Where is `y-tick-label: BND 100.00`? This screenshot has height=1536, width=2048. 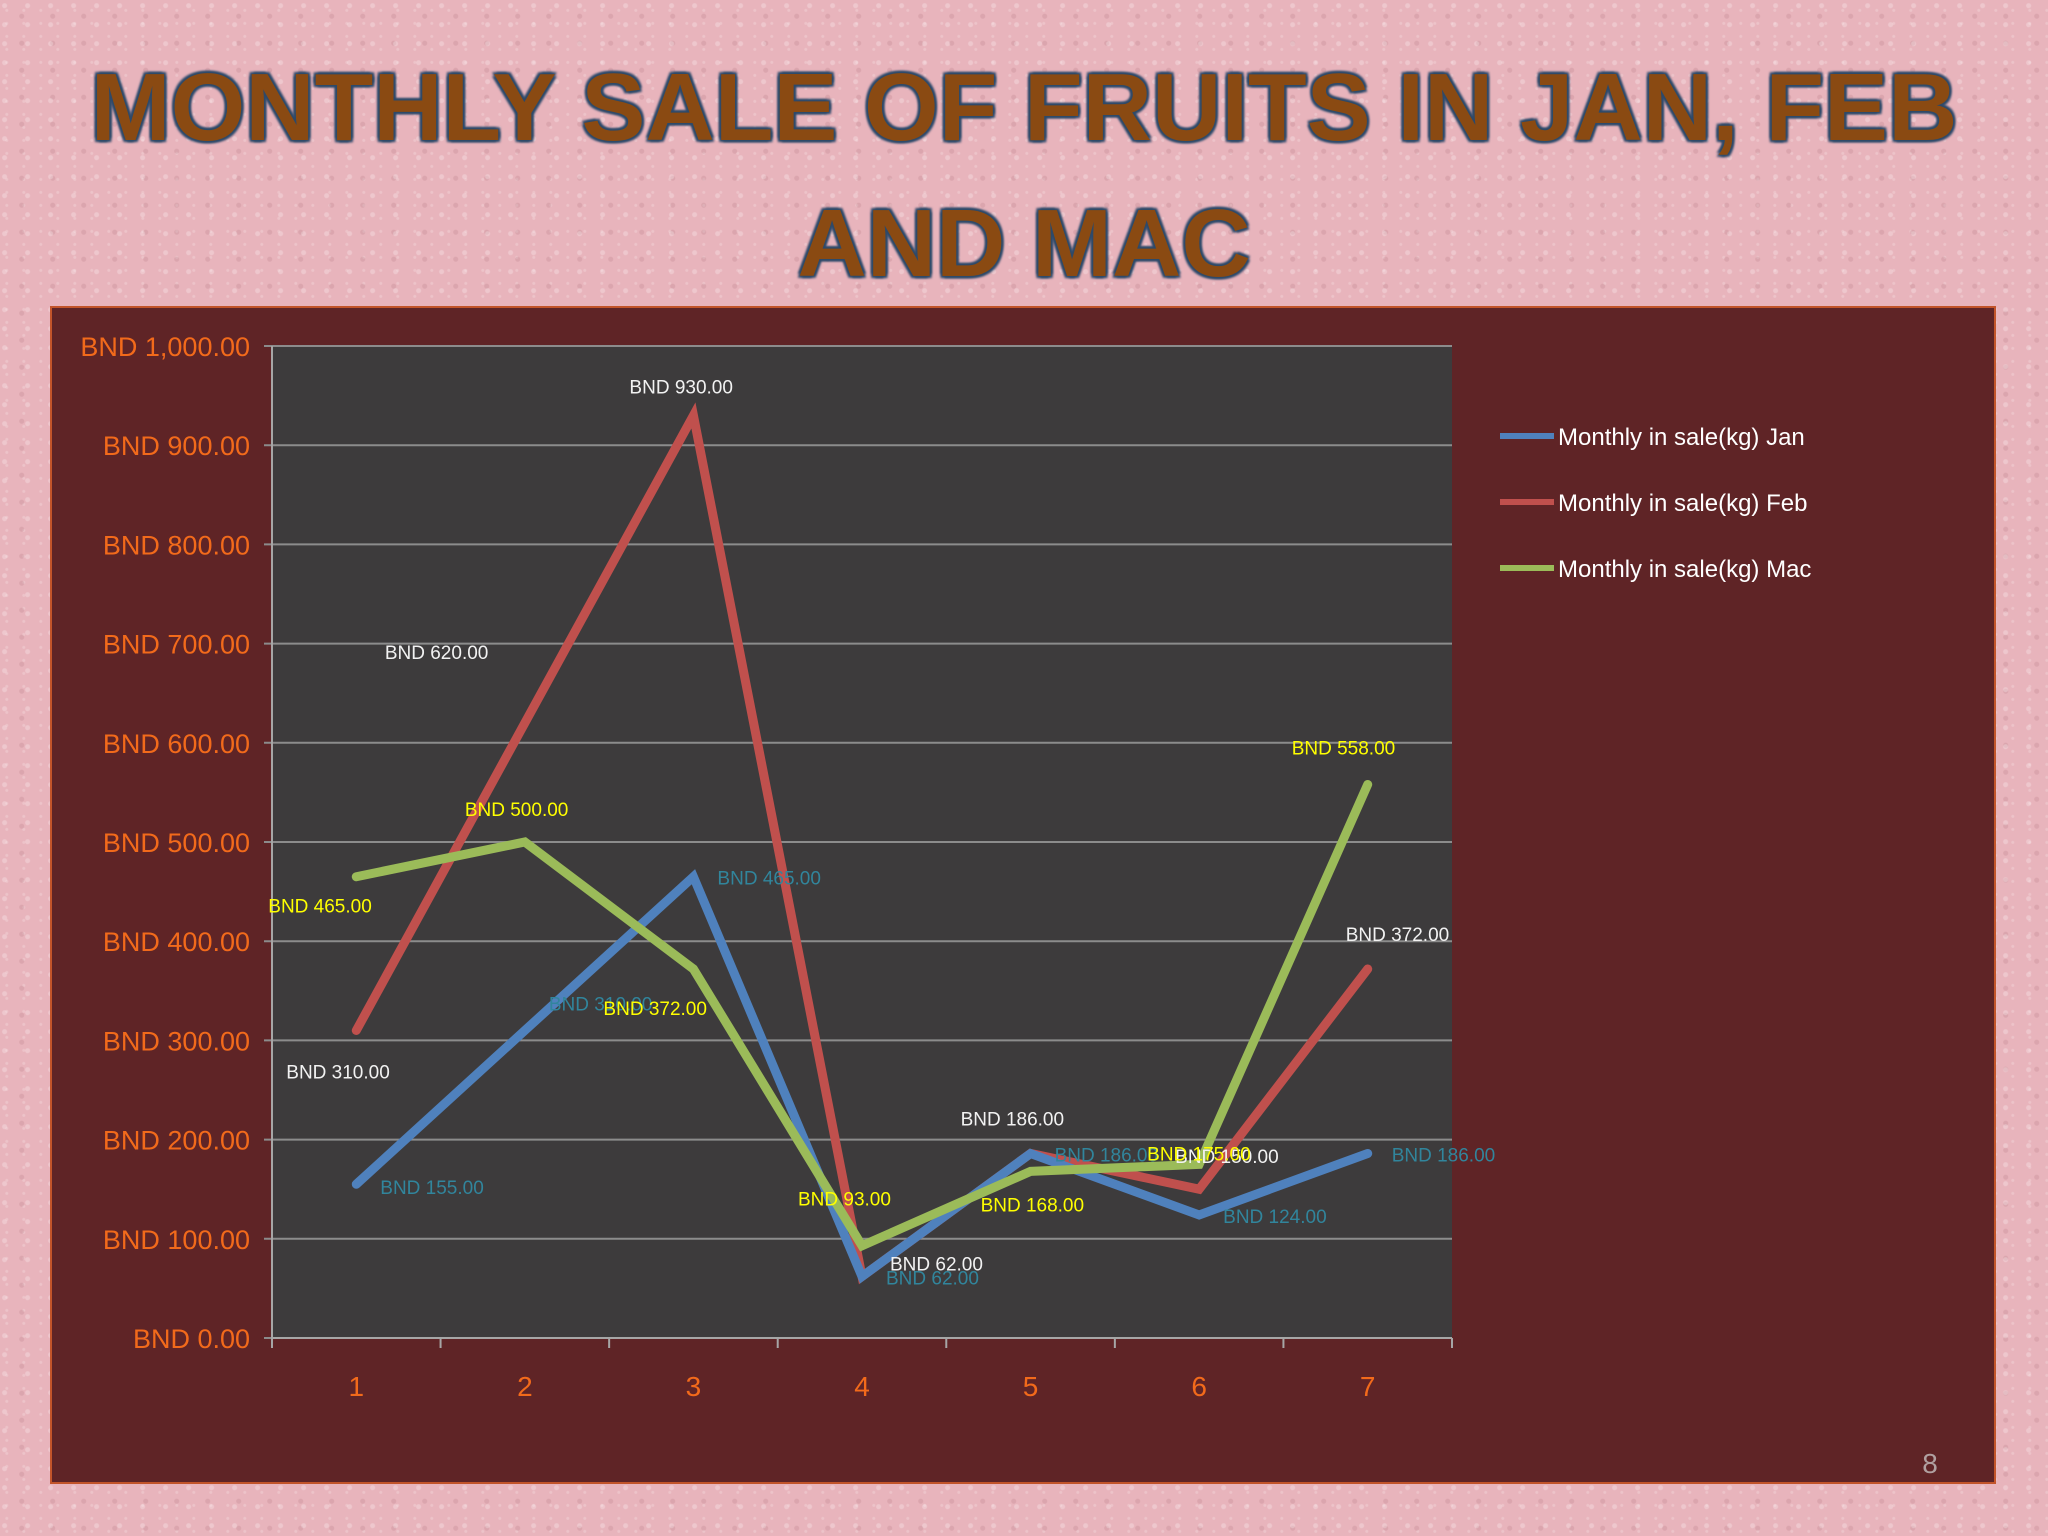 y-tick-label: BND 100.00 is located at coordinates (176, 1240).